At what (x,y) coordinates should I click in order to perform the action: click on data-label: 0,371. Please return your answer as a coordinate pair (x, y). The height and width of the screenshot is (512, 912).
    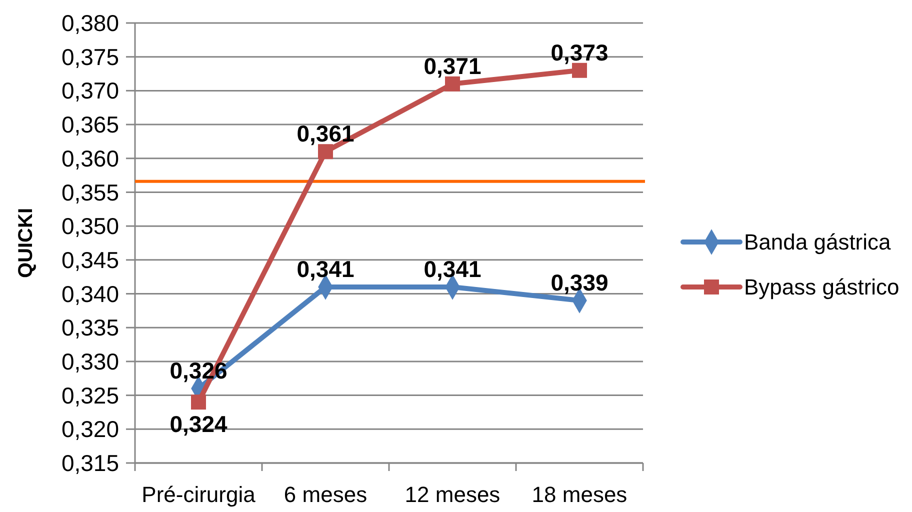
    Looking at the image, I should click on (453, 65).